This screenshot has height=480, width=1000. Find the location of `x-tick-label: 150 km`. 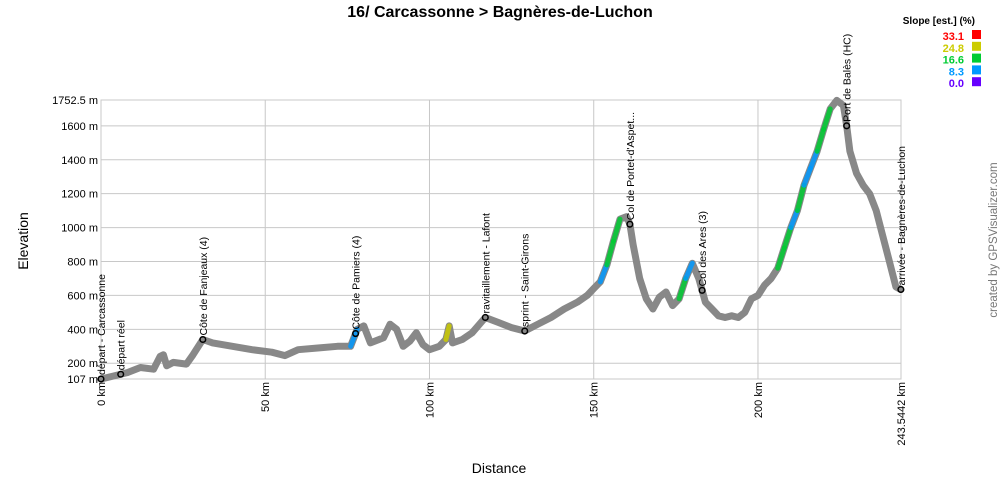

x-tick-label: 150 km is located at coordinates (595, 400).